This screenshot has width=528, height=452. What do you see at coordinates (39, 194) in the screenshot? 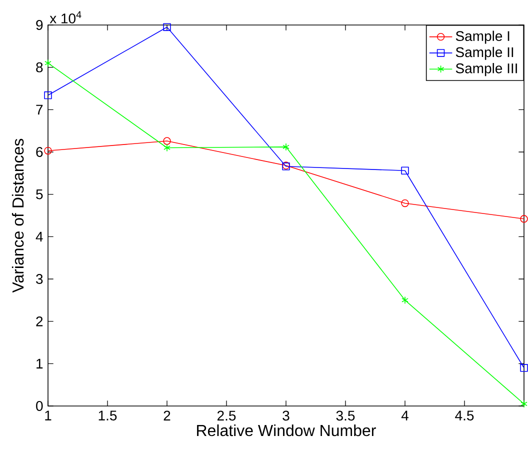
I see `y-tick-label: 5` at bounding box center [39, 194].